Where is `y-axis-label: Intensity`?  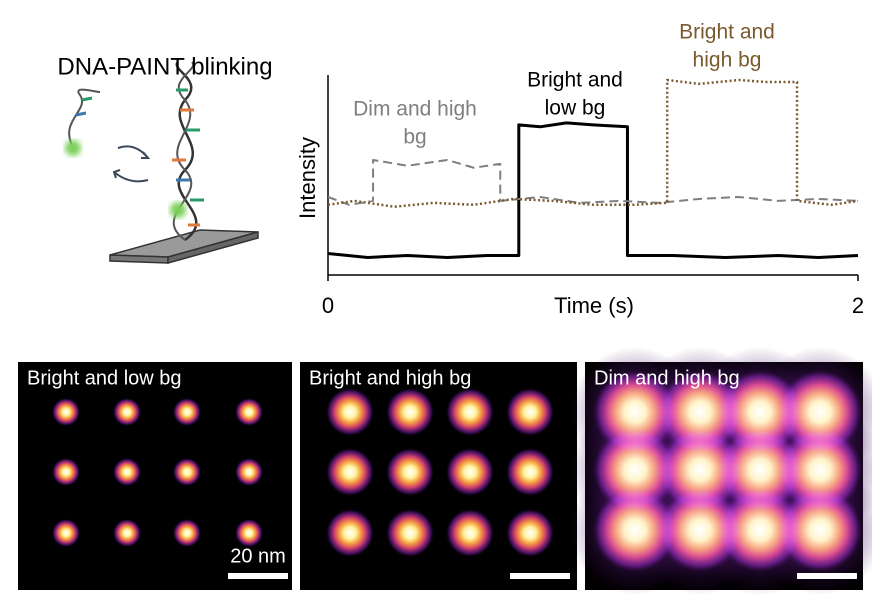 y-axis-label: Intensity is located at coordinates (307, 178).